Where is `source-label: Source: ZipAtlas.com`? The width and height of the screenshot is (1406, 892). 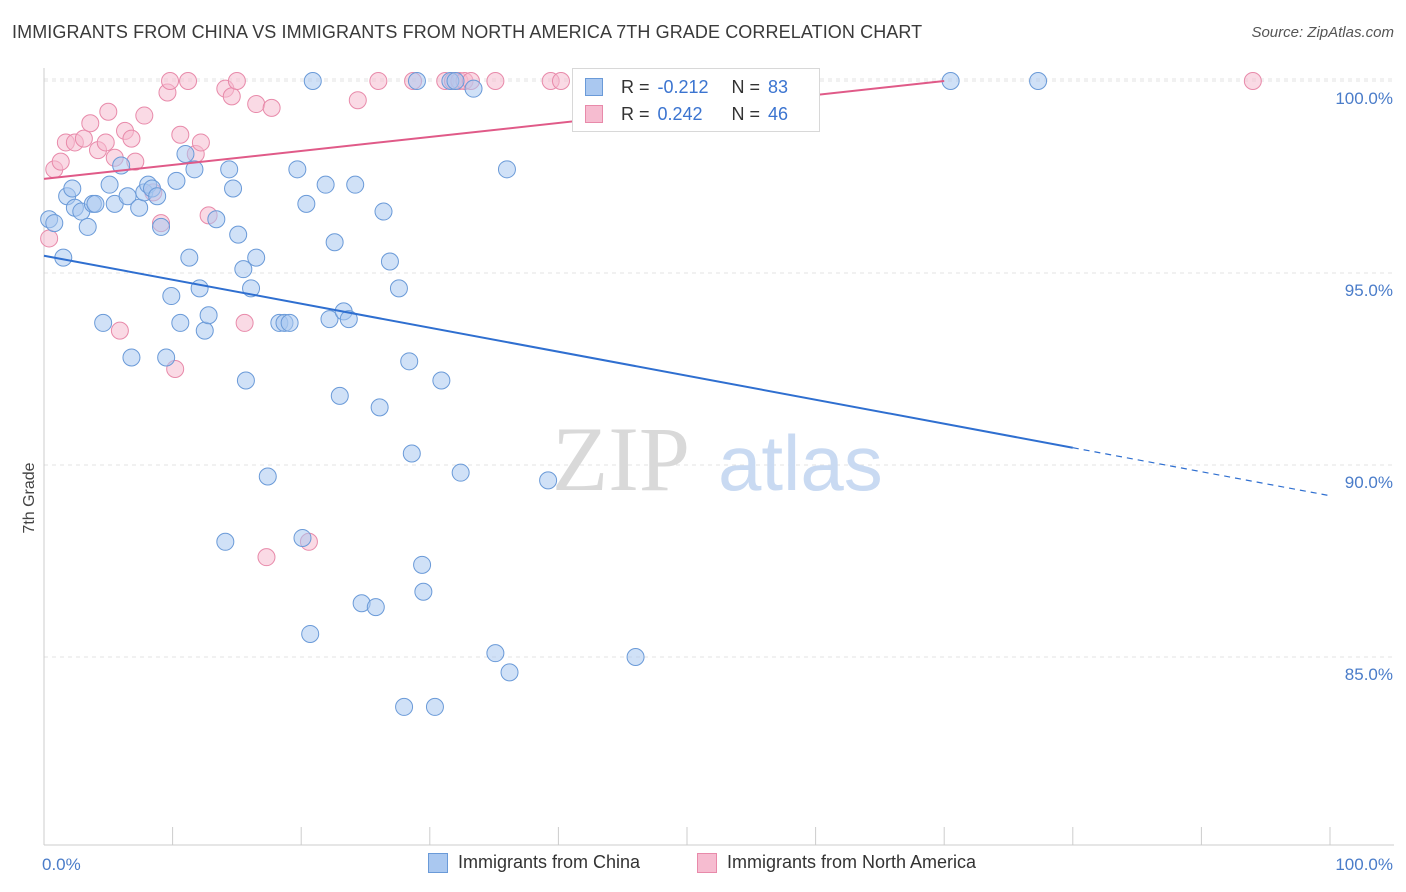 source-label: Source: ZipAtlas.com is located at coordinates (1322, 32).